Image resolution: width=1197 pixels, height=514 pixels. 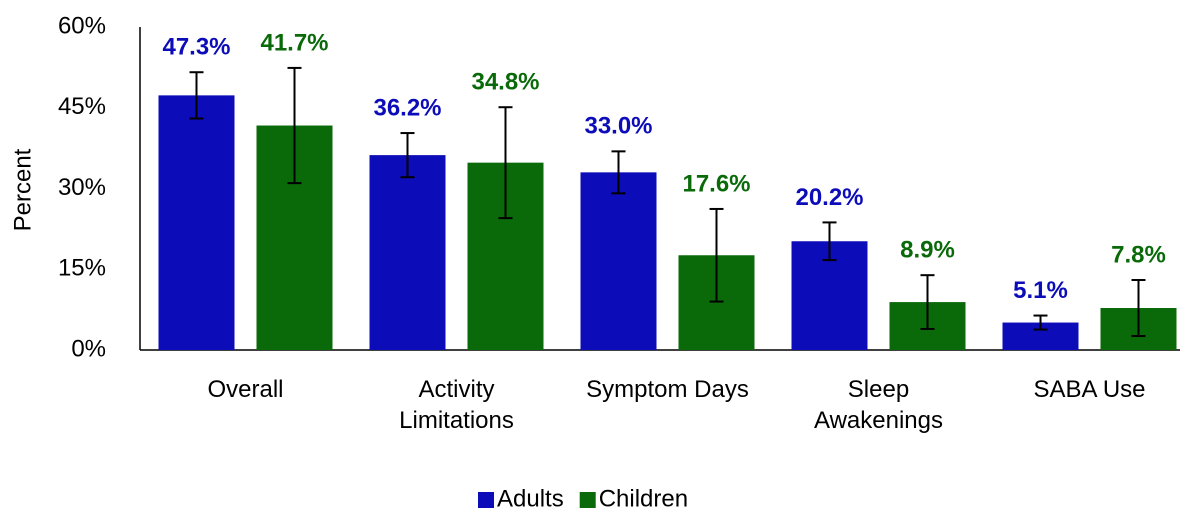 What do you see at coordinates (643, 498) in the screenshot?
I see `legend-label: Children` at bounding box center [643, 498].